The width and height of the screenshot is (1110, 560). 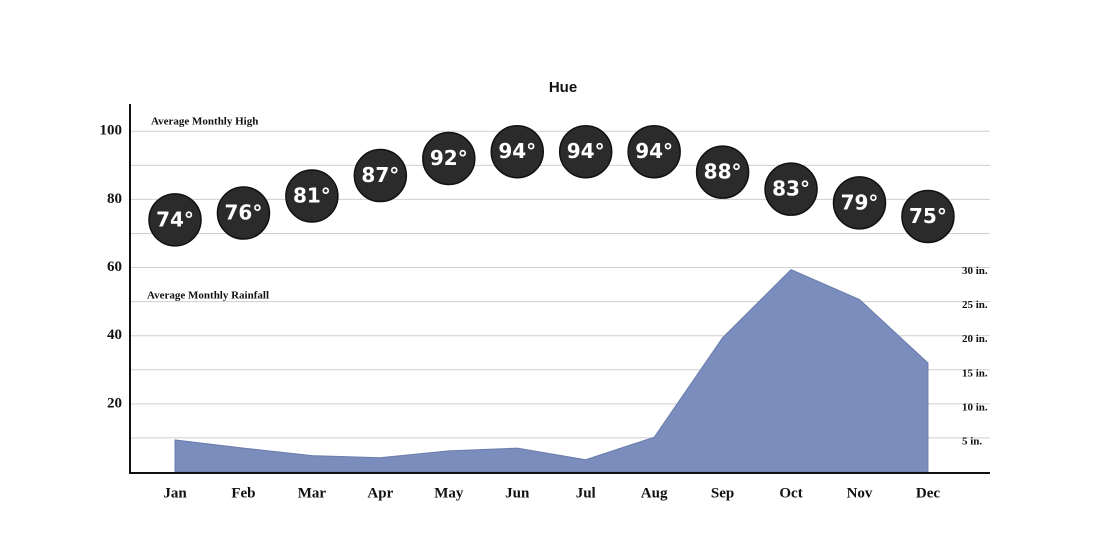 What do you see at coordinates (790, 493) in the screenshot?
I see `x-tick-label: Oct` at bounding box center [790, 493].